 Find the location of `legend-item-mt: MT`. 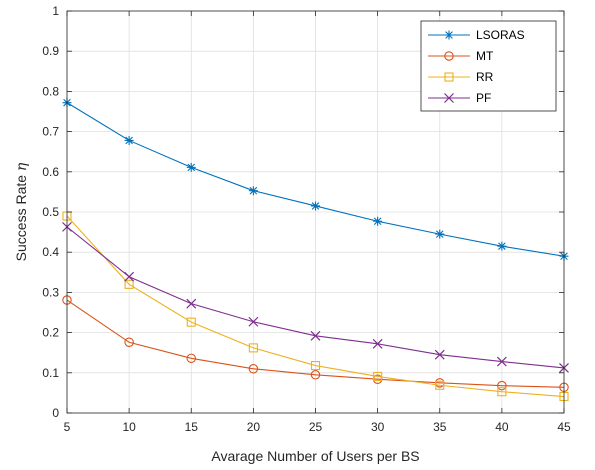

legend-item-mt: MT is located at coordinates (461, 56).